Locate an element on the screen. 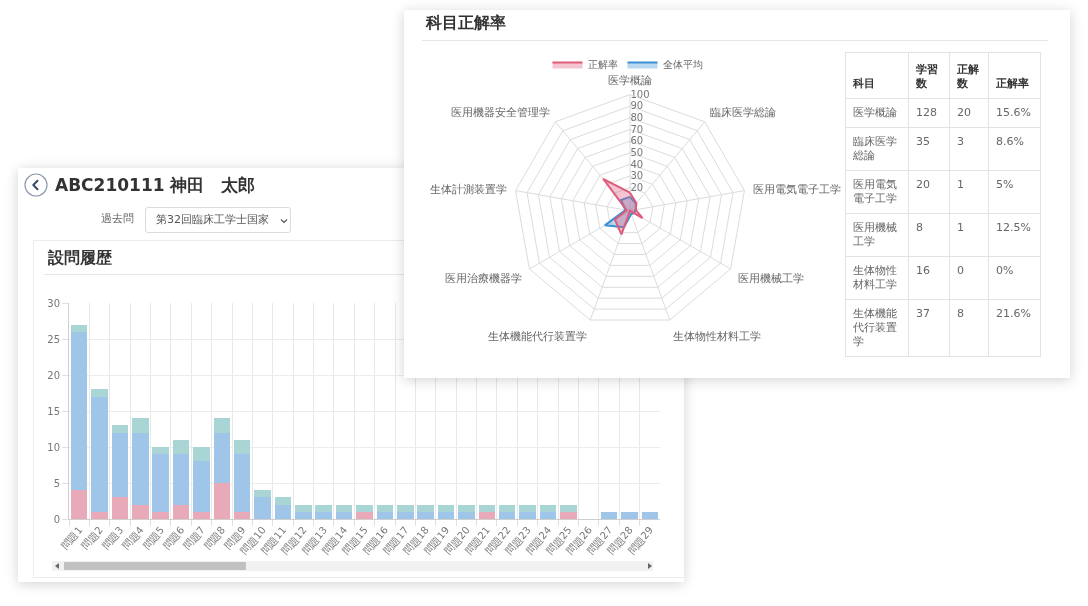  y-tick-label: 80 is located at coordinates (637, 118).